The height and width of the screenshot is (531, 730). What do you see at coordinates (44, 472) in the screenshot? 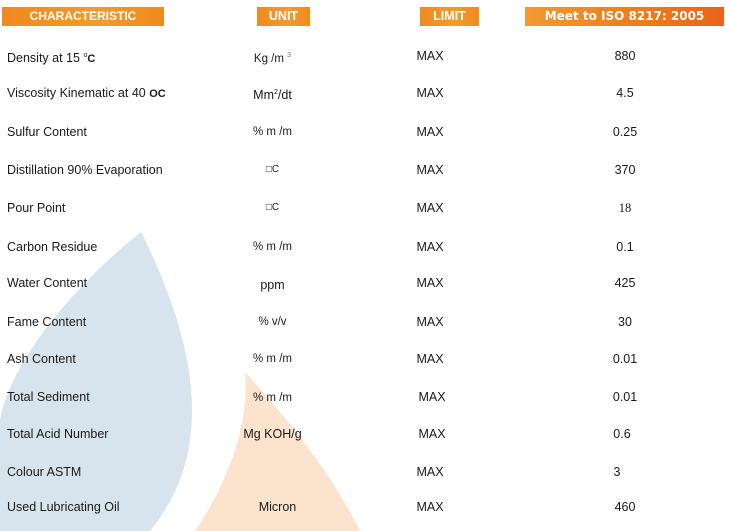
I see `characteristic-name: Colour ASTM` at bounding box center [44, 472].